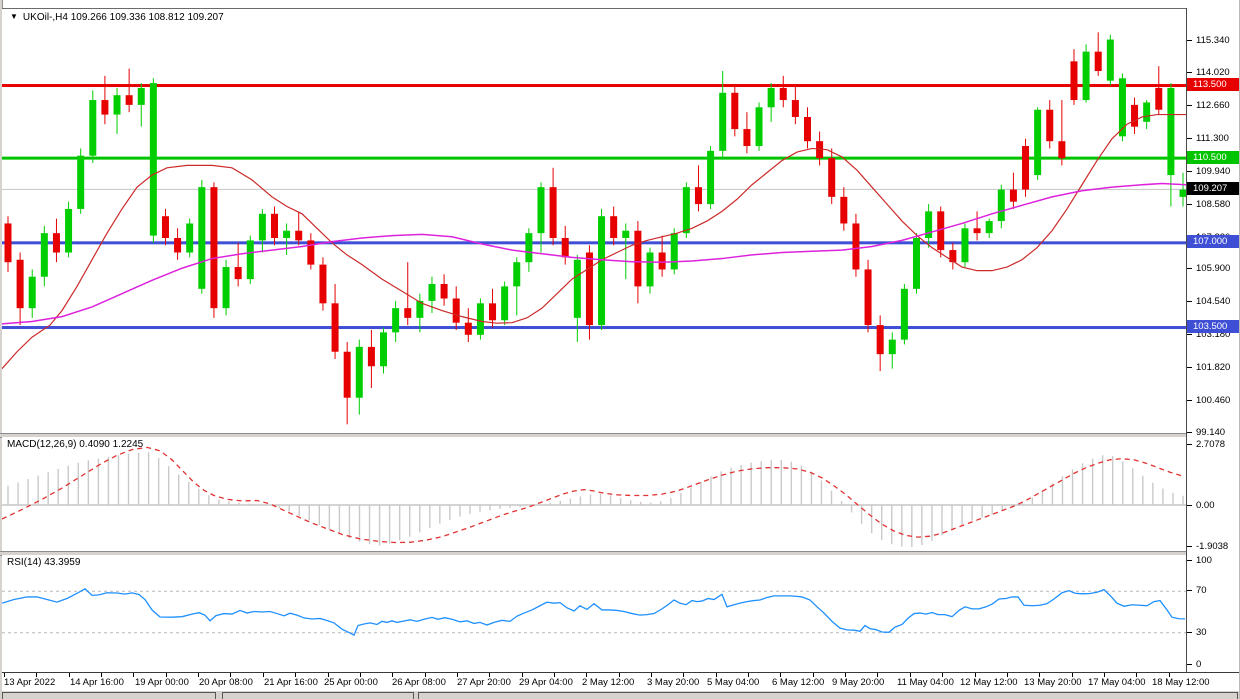 Image resolution: width=1240 pixels, height=699 pixels. I want to click on horizontal-level-line, so click(594, 86).